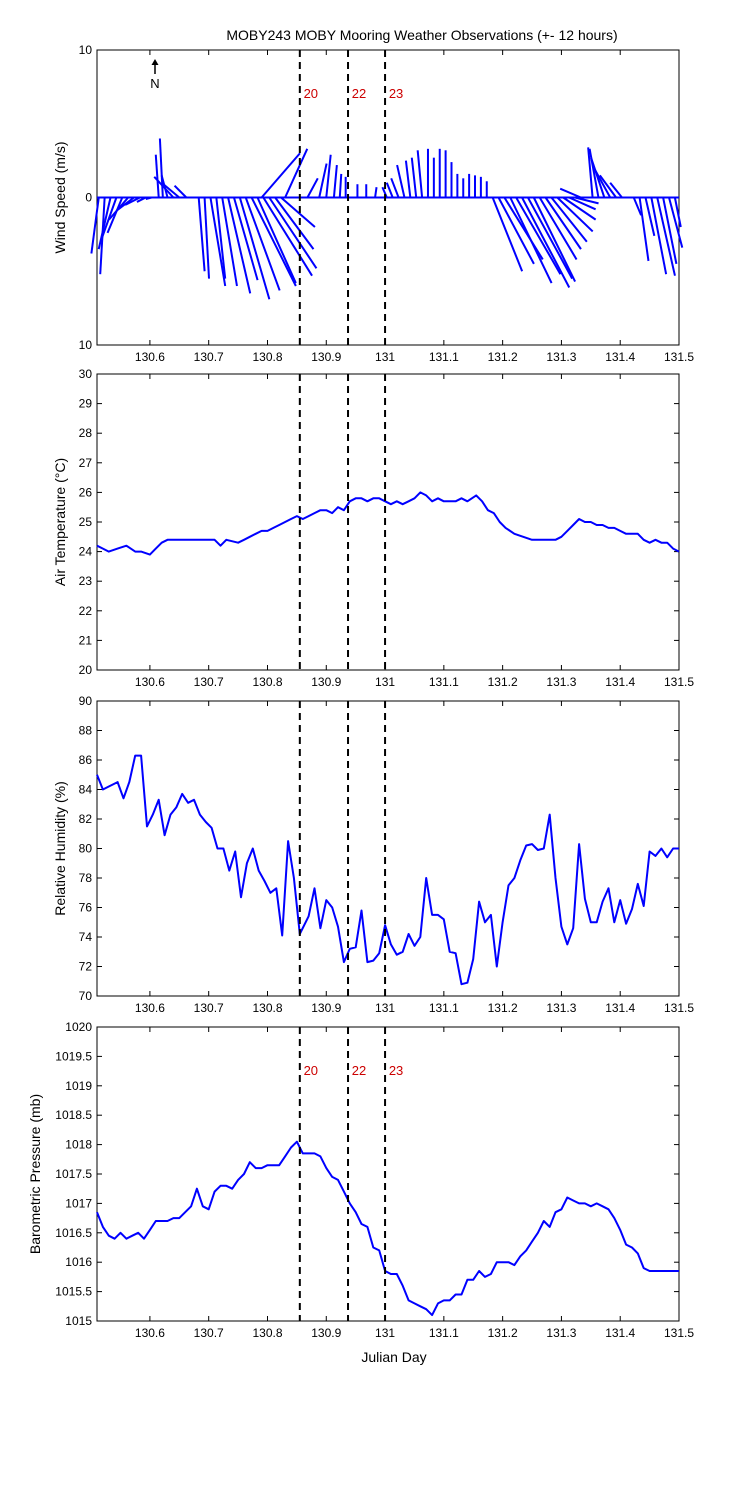 The image size is (750, 1500). Describe the element at coordinates (209, 682) in the screenshot. I see `air-temperature-x-tick-label: 130.7` at that location.